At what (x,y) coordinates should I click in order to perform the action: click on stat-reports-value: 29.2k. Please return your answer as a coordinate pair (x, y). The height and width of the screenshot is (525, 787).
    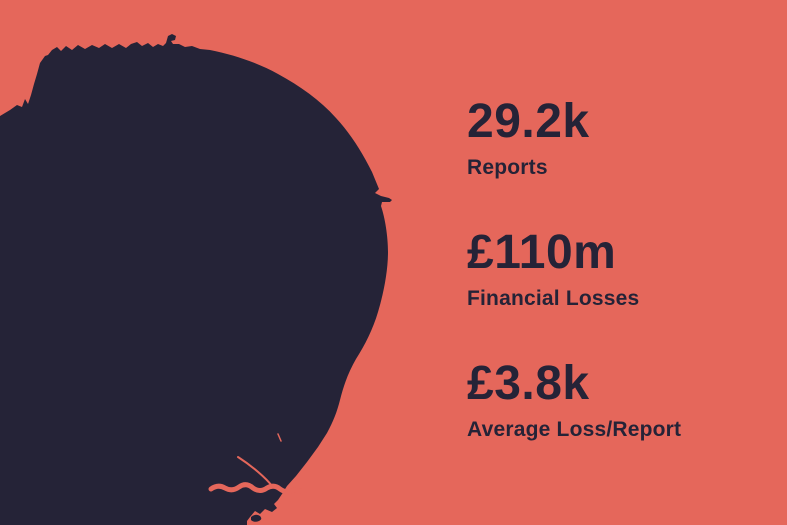
    Looking at the image, I should click on (528, 121).